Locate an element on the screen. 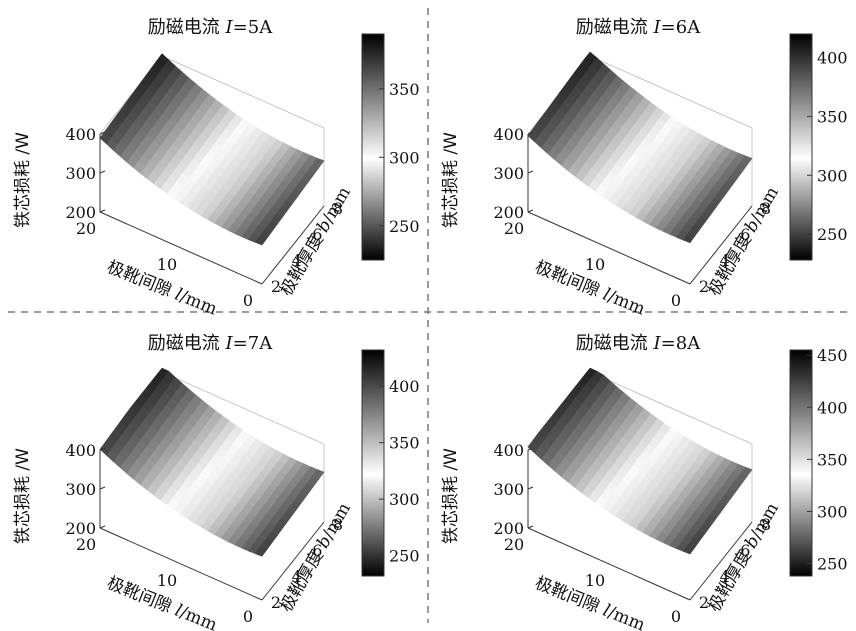  panel-title: 励磁电流 I=8A is located at coordinates (638, 343).